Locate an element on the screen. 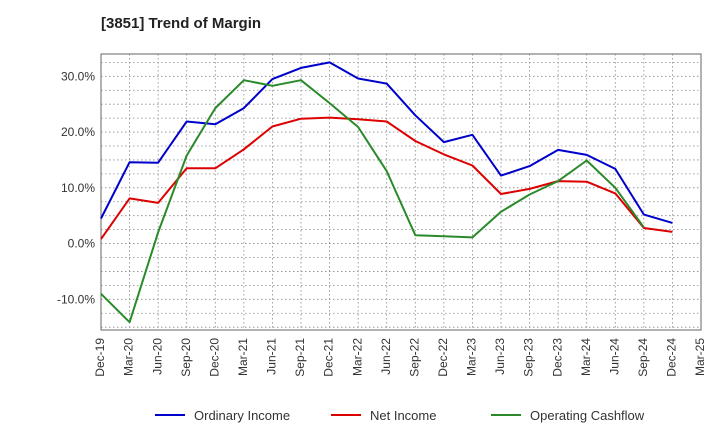 The width and height of the screenshot is (720, 440). x-tick-label: Dec-21 is located at coordinates (329, 357).